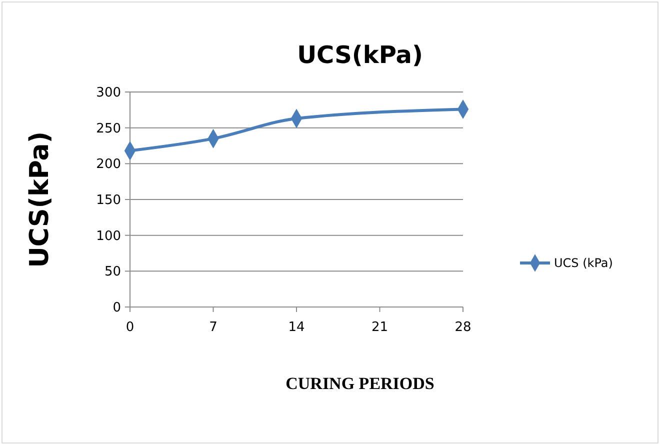  I want to click on x-axis-title: CURING PERIODS, so click(360, 383).